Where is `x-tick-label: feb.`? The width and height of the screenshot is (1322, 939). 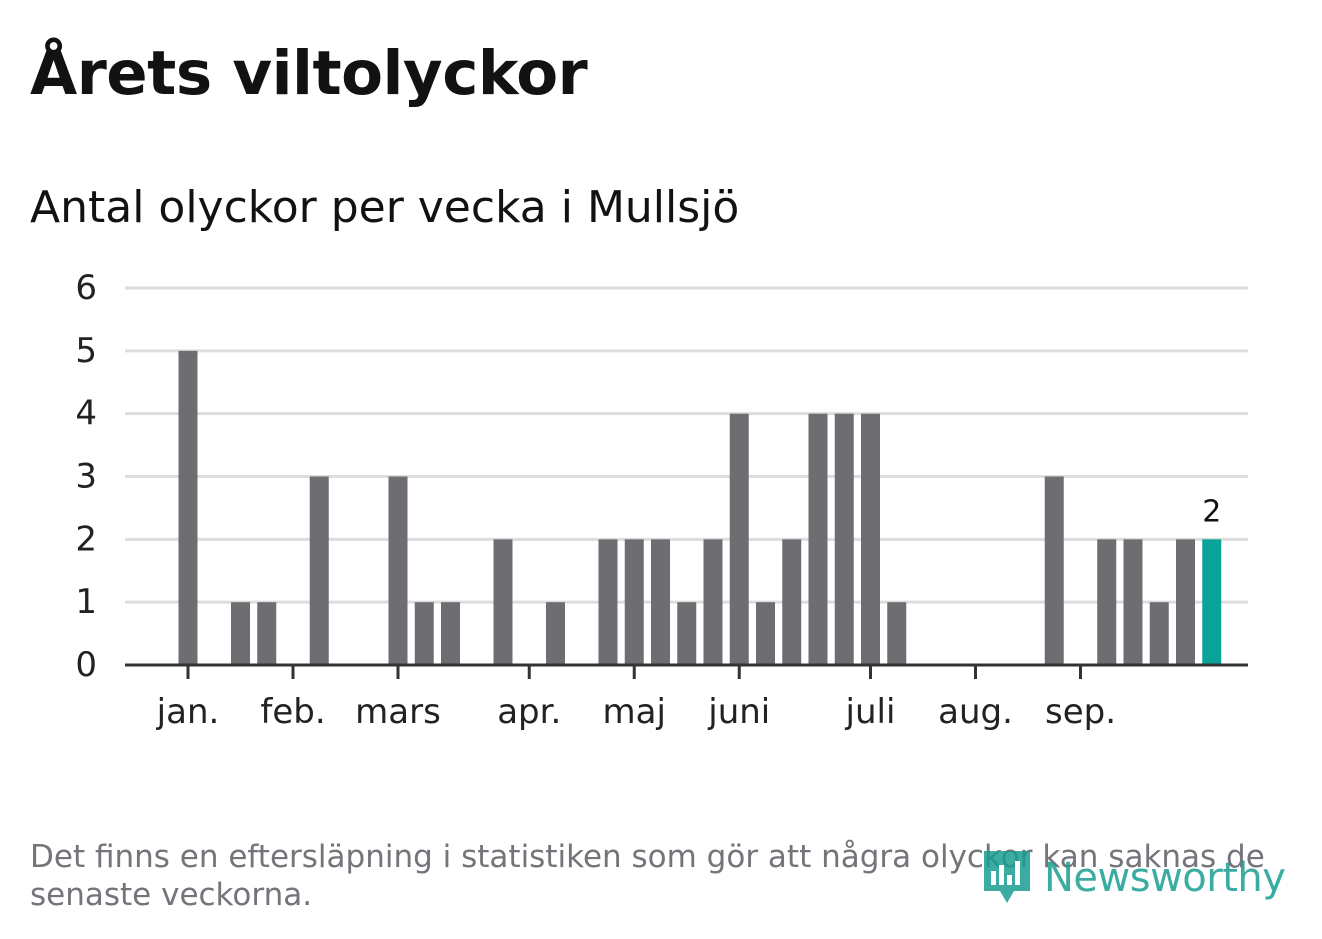
x-tick-label: feb. is located at coordinates (292, 712).